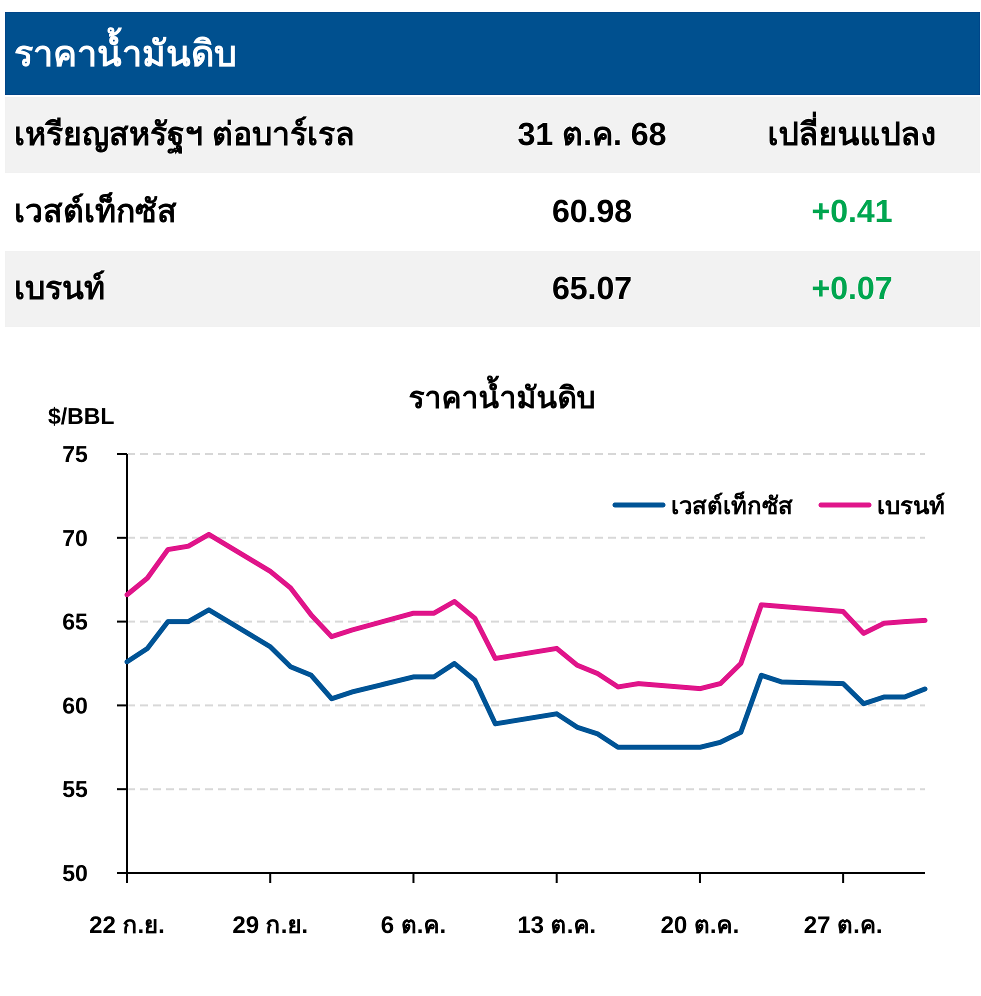  I want to click on y-tick-label: 55, so click(75, 789).